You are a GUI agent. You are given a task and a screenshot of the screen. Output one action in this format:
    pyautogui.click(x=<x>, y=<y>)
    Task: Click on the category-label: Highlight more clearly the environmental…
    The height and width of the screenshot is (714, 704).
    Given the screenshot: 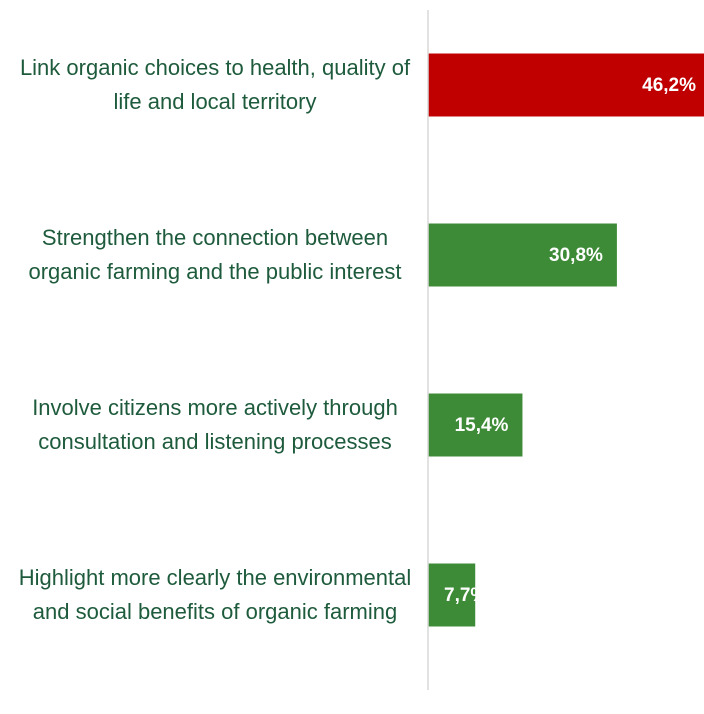 What is the action you would take?
    pyautogui.click(x=215, y=594)
    